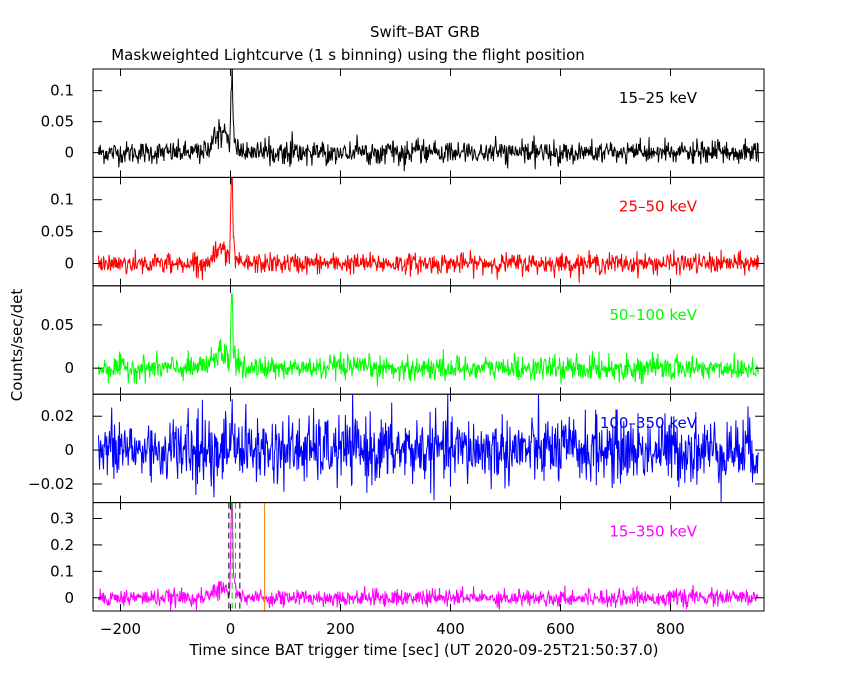  Describe the element at coordinates (120, 629) in the screenshot. I see `x-tick-label: −200` at that location.